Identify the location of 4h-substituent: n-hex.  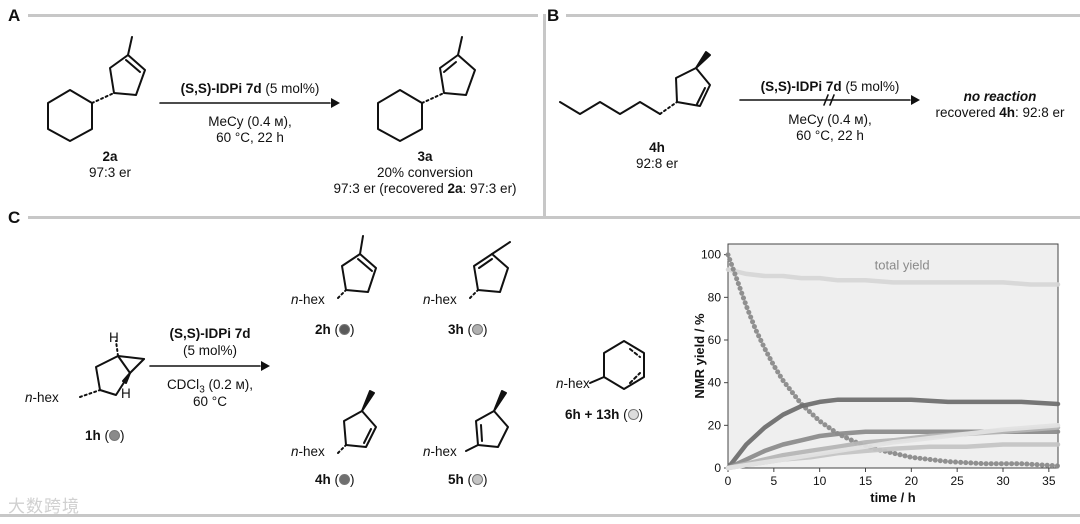
(308, 452).